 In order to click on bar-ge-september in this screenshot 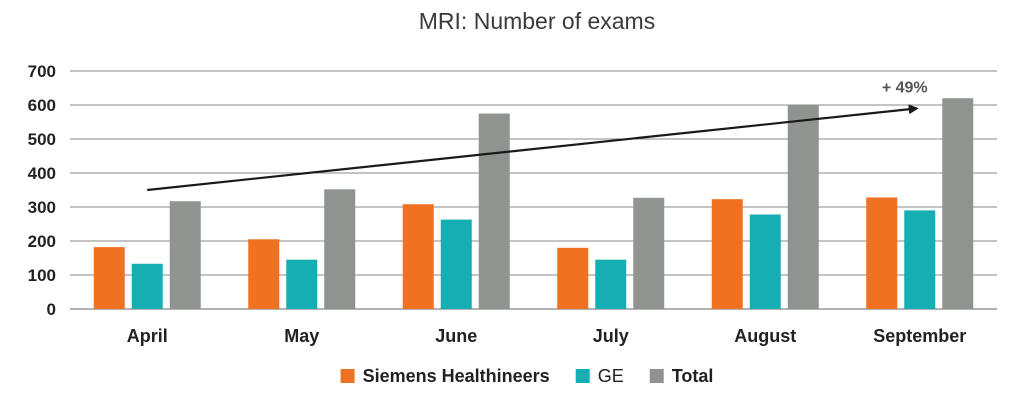, I will do `click(920, 259)`.